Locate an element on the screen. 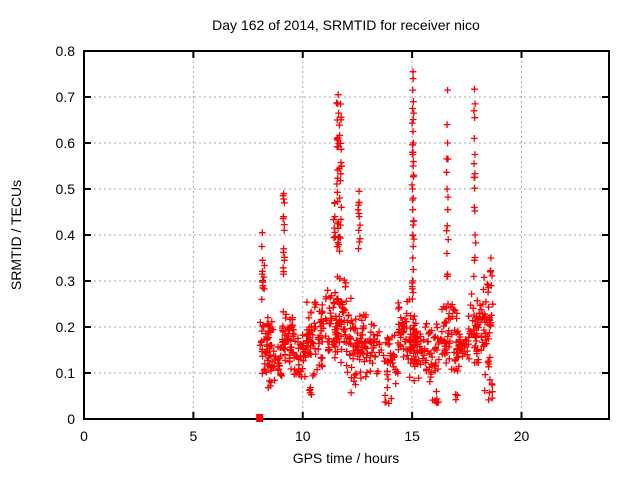  y-tick-labels: 0 0.1 0.2 0.3 0.4 0.5 0.6 0.7 0.8 is located at coordinates (66, 235).